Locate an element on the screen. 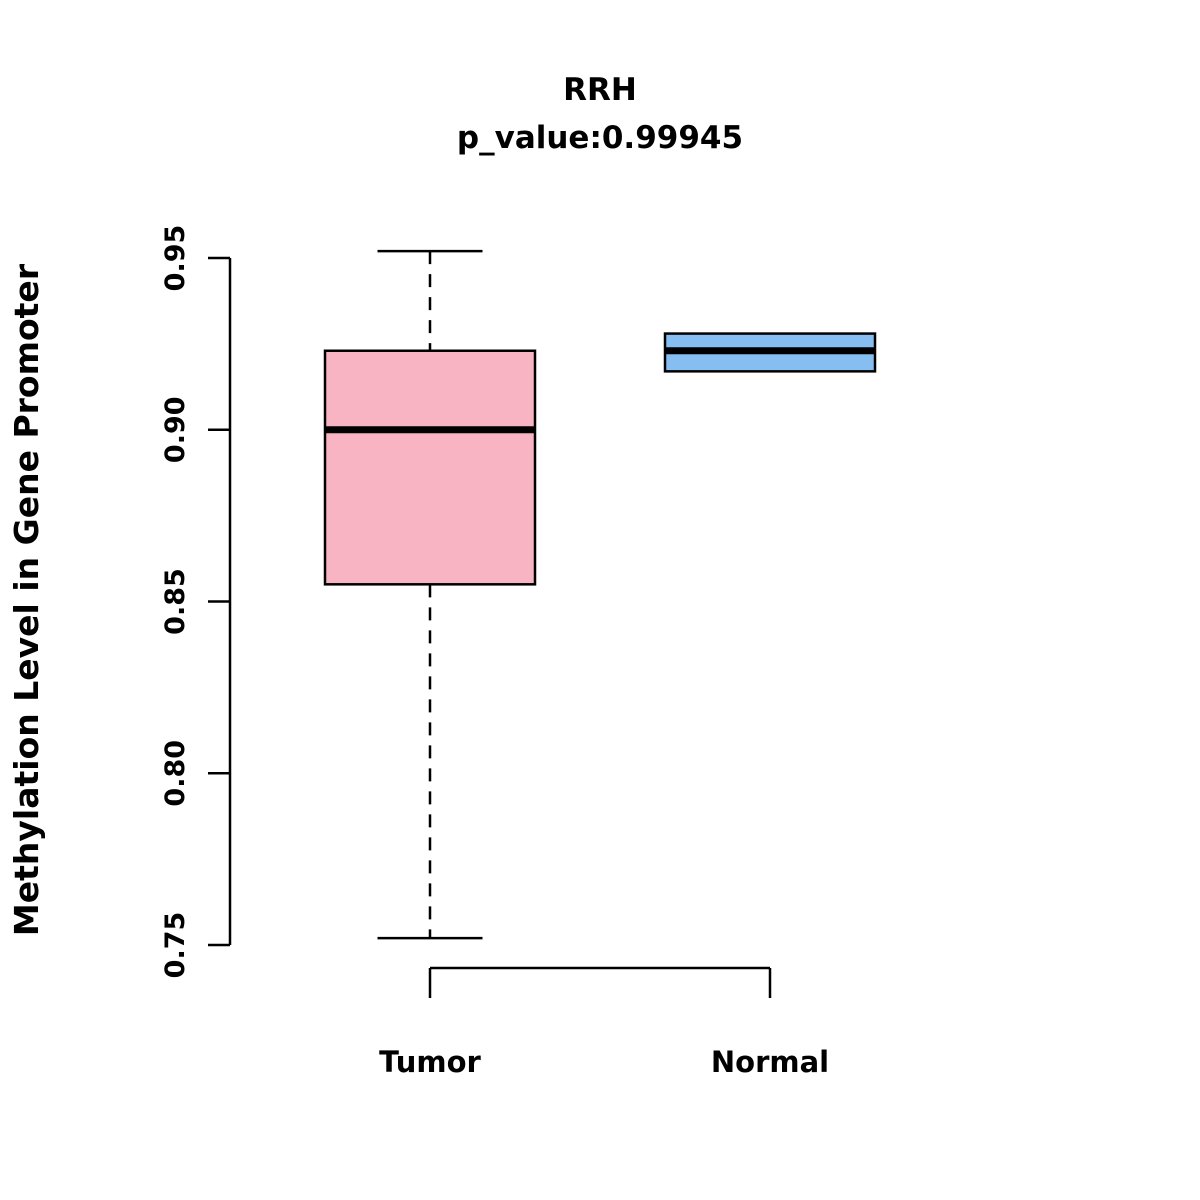 Image resolution: width=1200 pixels, height=1200 pixels. y-tick-label: 0.85 is located at coordinates (175, 601).